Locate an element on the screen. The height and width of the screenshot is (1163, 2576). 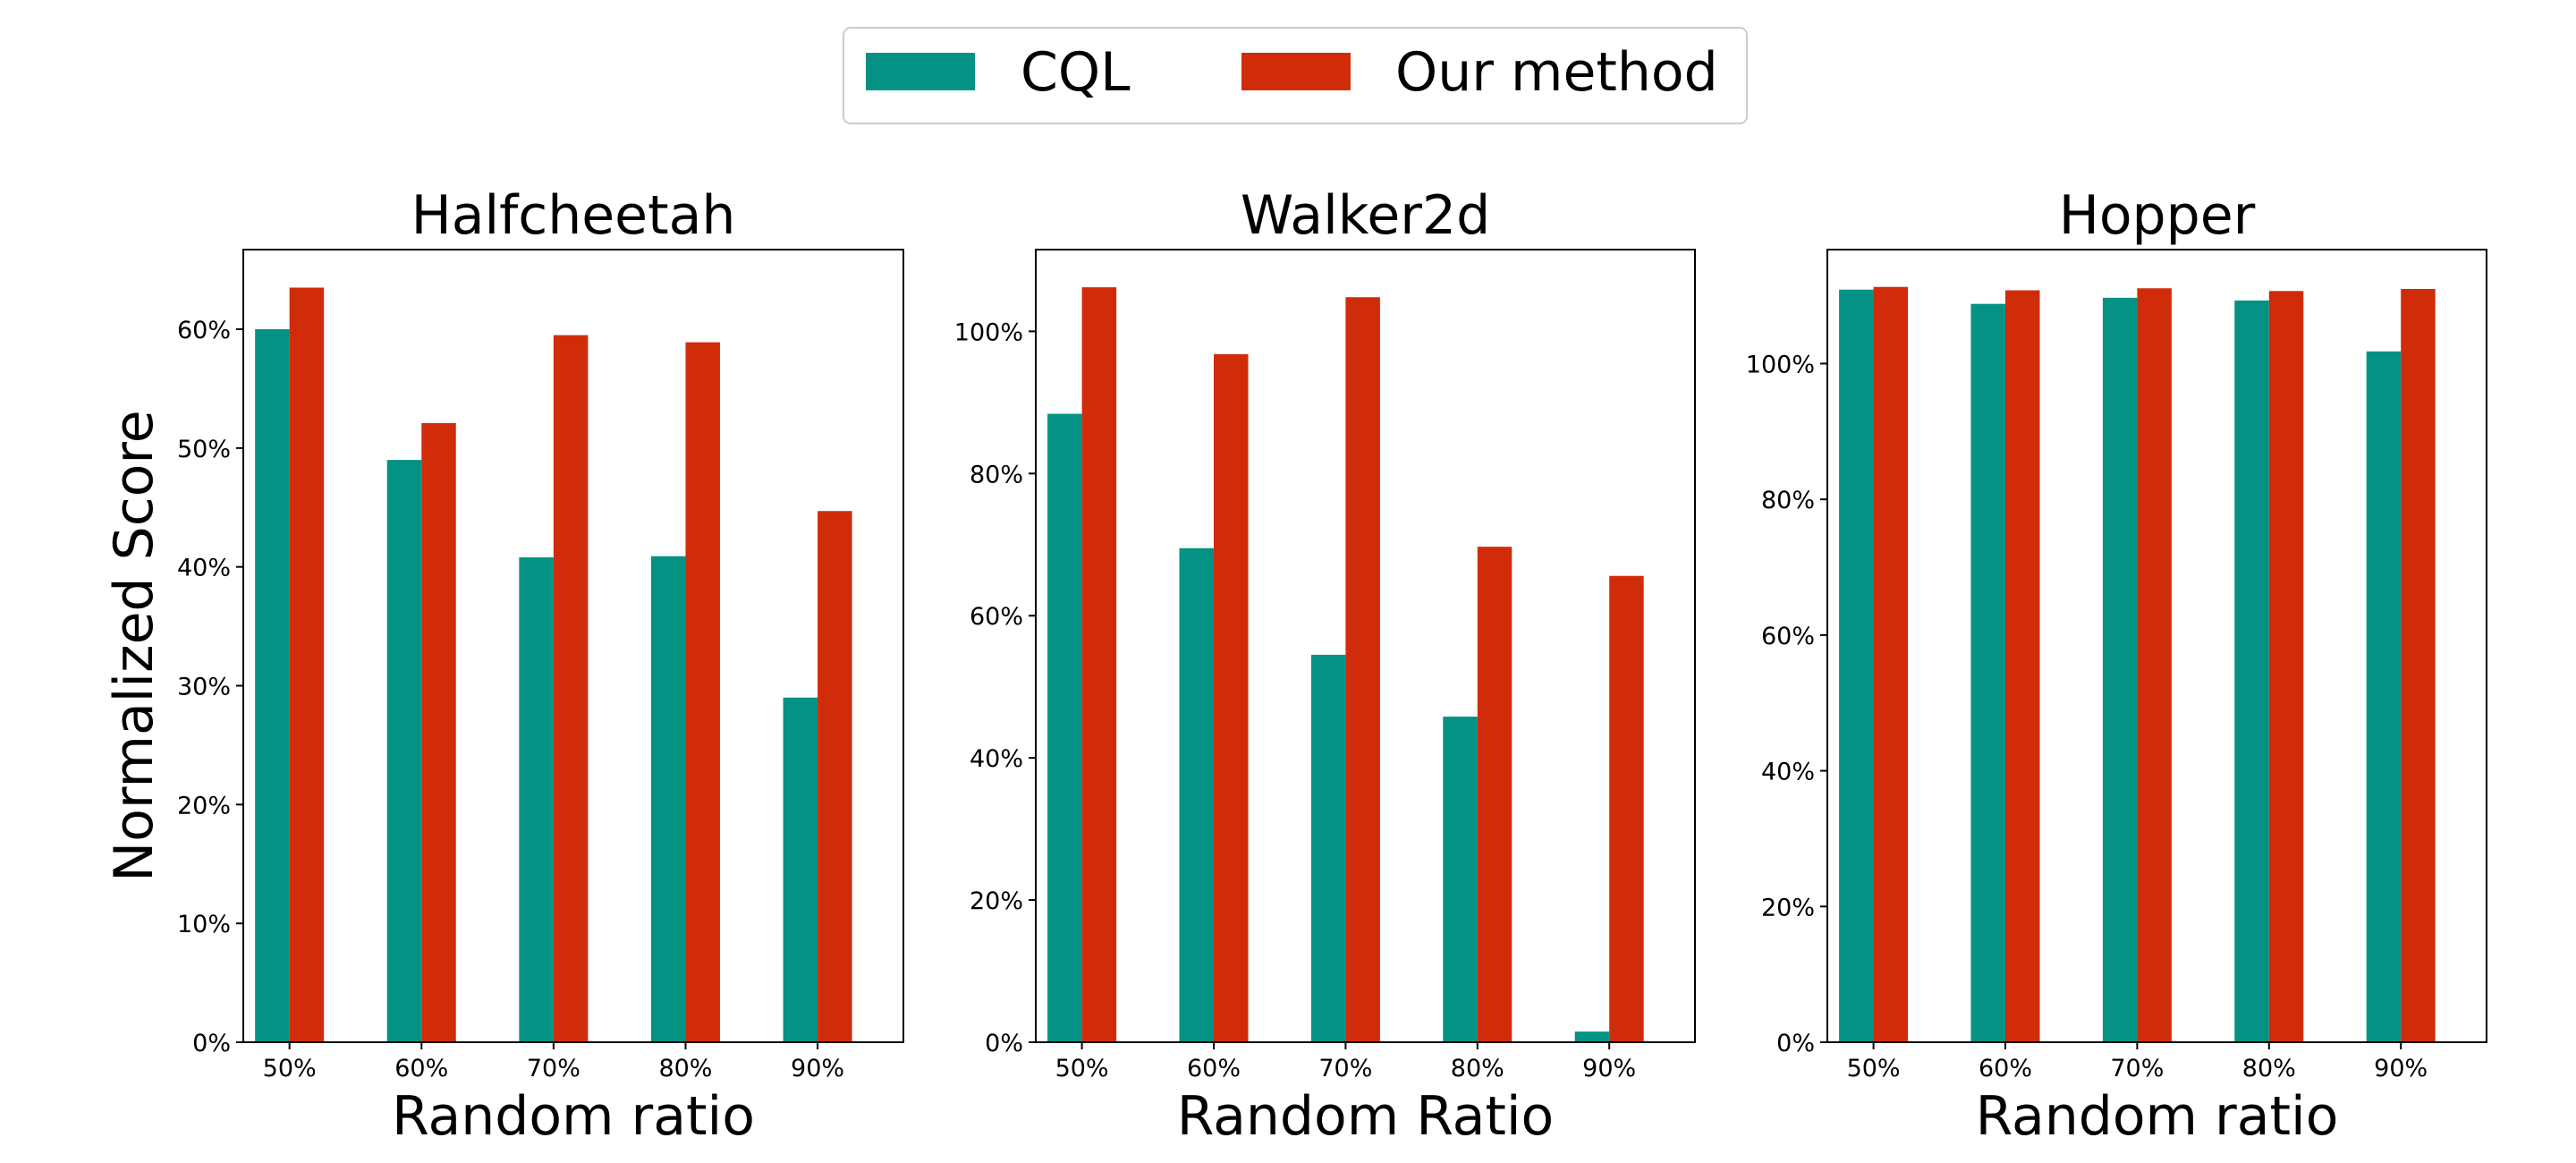
y-tick-label: 50% is located at coordinates (204, 450).